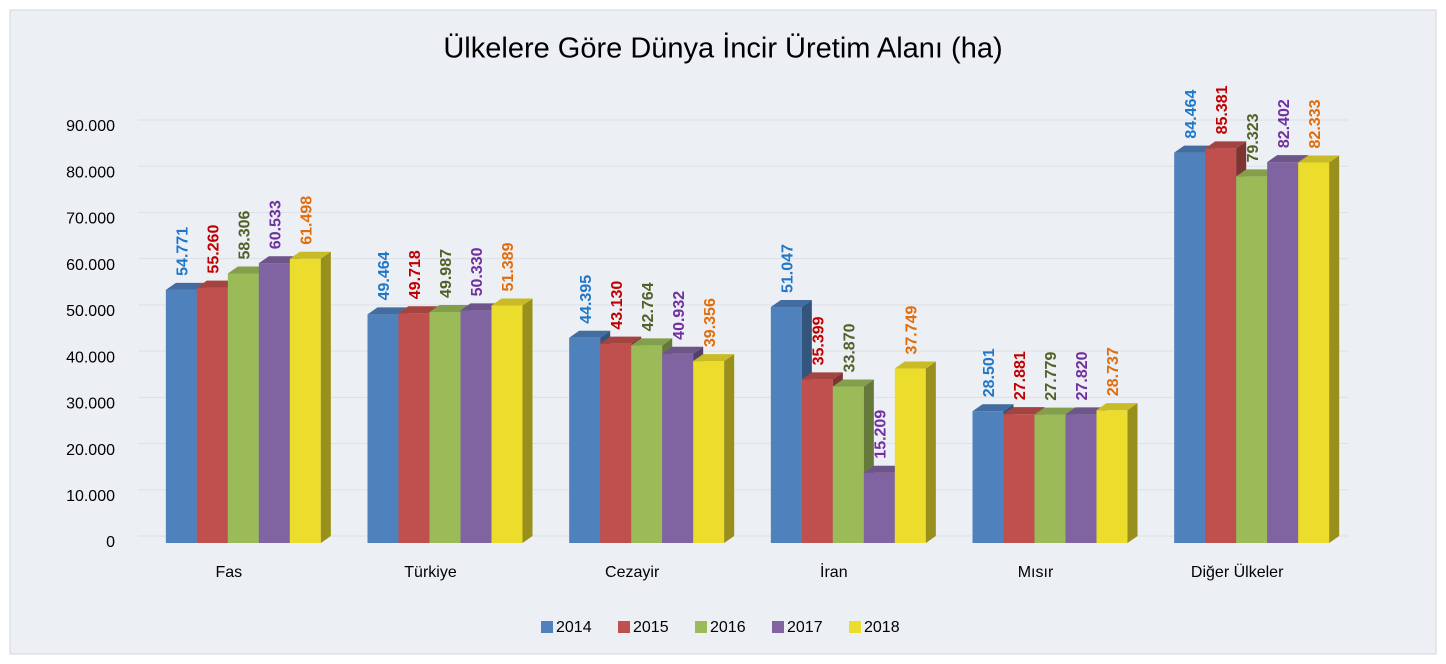  What do you see at coordinates (574, 627) in the screenshot?
I see `legend-label: 2014` at bounding box center [574, 627].